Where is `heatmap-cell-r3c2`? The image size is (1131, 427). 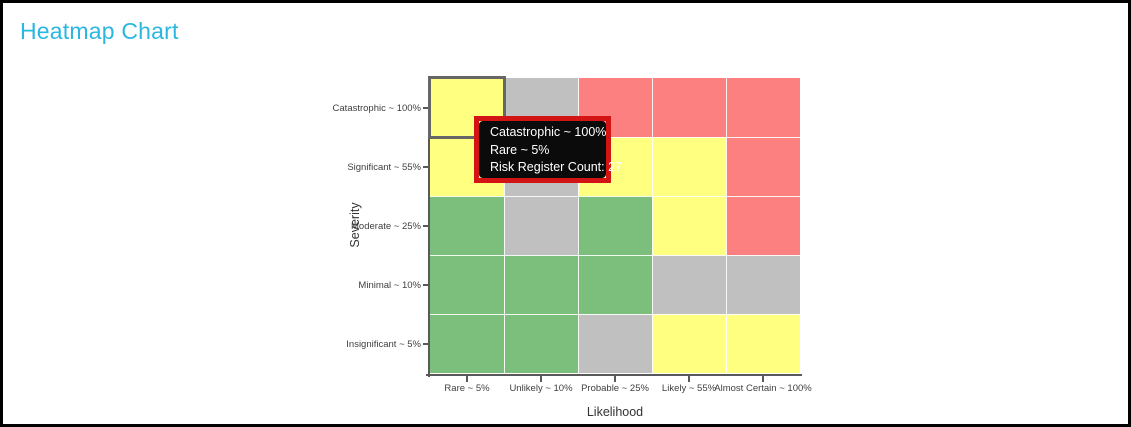
heatmap-cell-r3c2 is located at coordinates (615, 284).